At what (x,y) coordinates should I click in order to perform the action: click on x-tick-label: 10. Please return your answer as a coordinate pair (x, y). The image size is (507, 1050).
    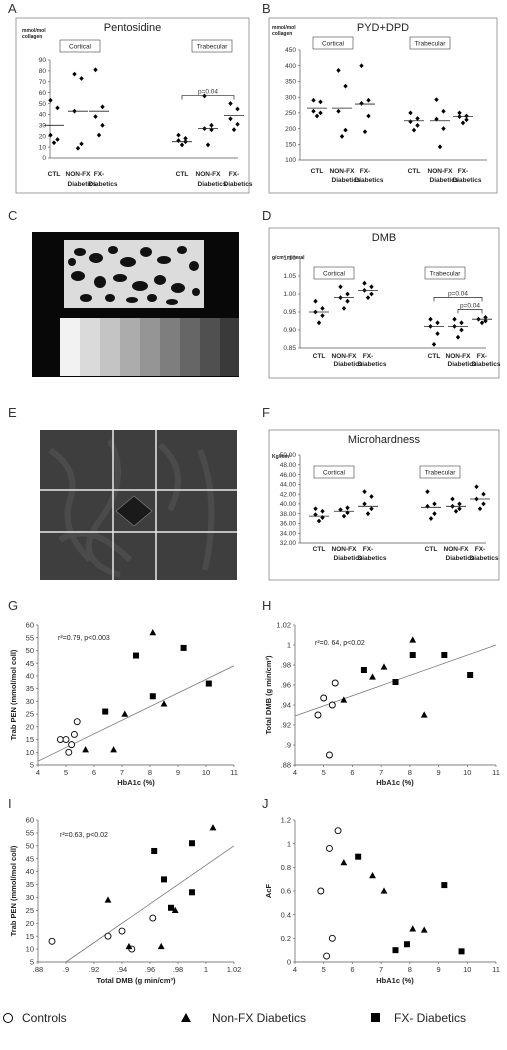
    Looking at the image, I should click on (206, 772).